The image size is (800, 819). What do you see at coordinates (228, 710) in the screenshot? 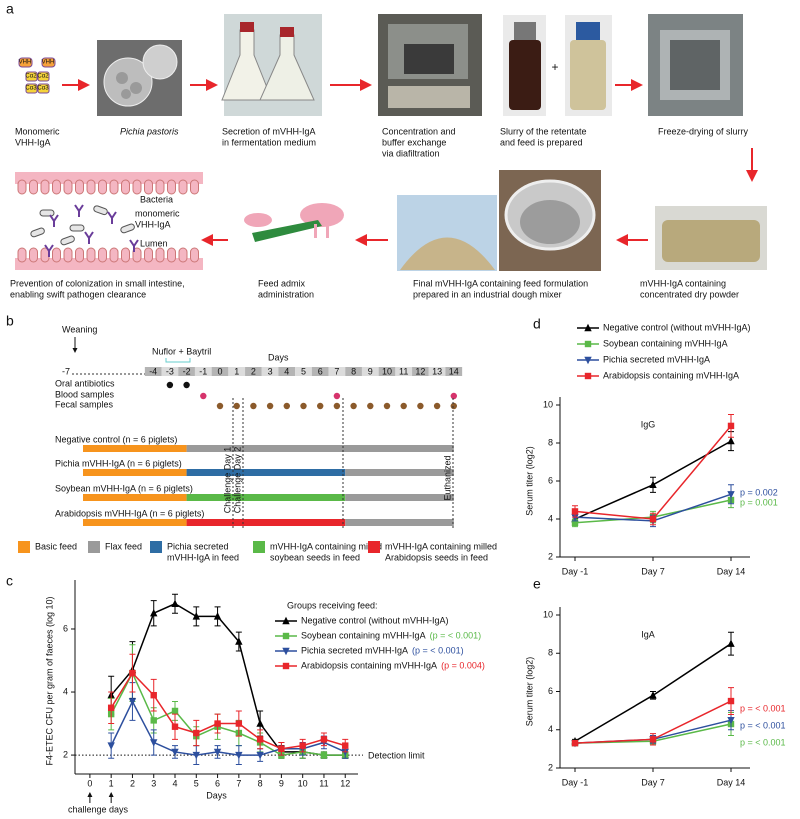
I see `series-line` at bounding box center [228, 710].